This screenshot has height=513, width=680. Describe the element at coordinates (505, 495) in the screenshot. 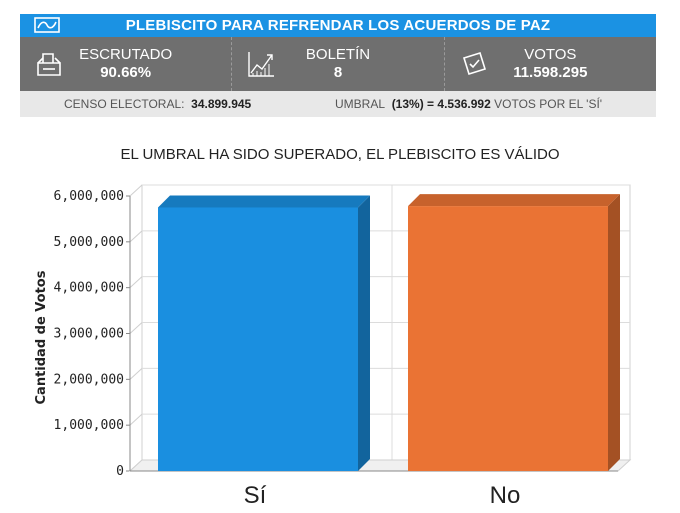

I see `x-category-label: No` at that location.